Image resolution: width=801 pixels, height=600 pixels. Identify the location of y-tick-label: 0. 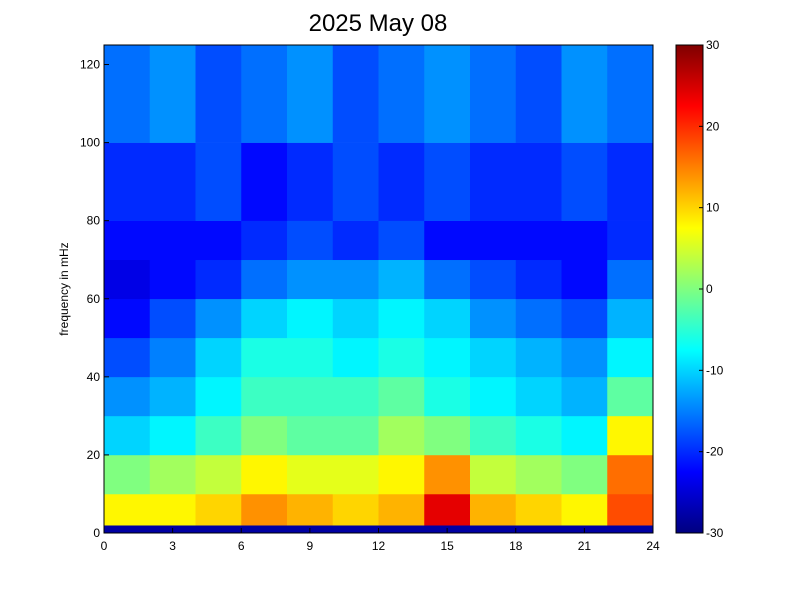
(96, 533).